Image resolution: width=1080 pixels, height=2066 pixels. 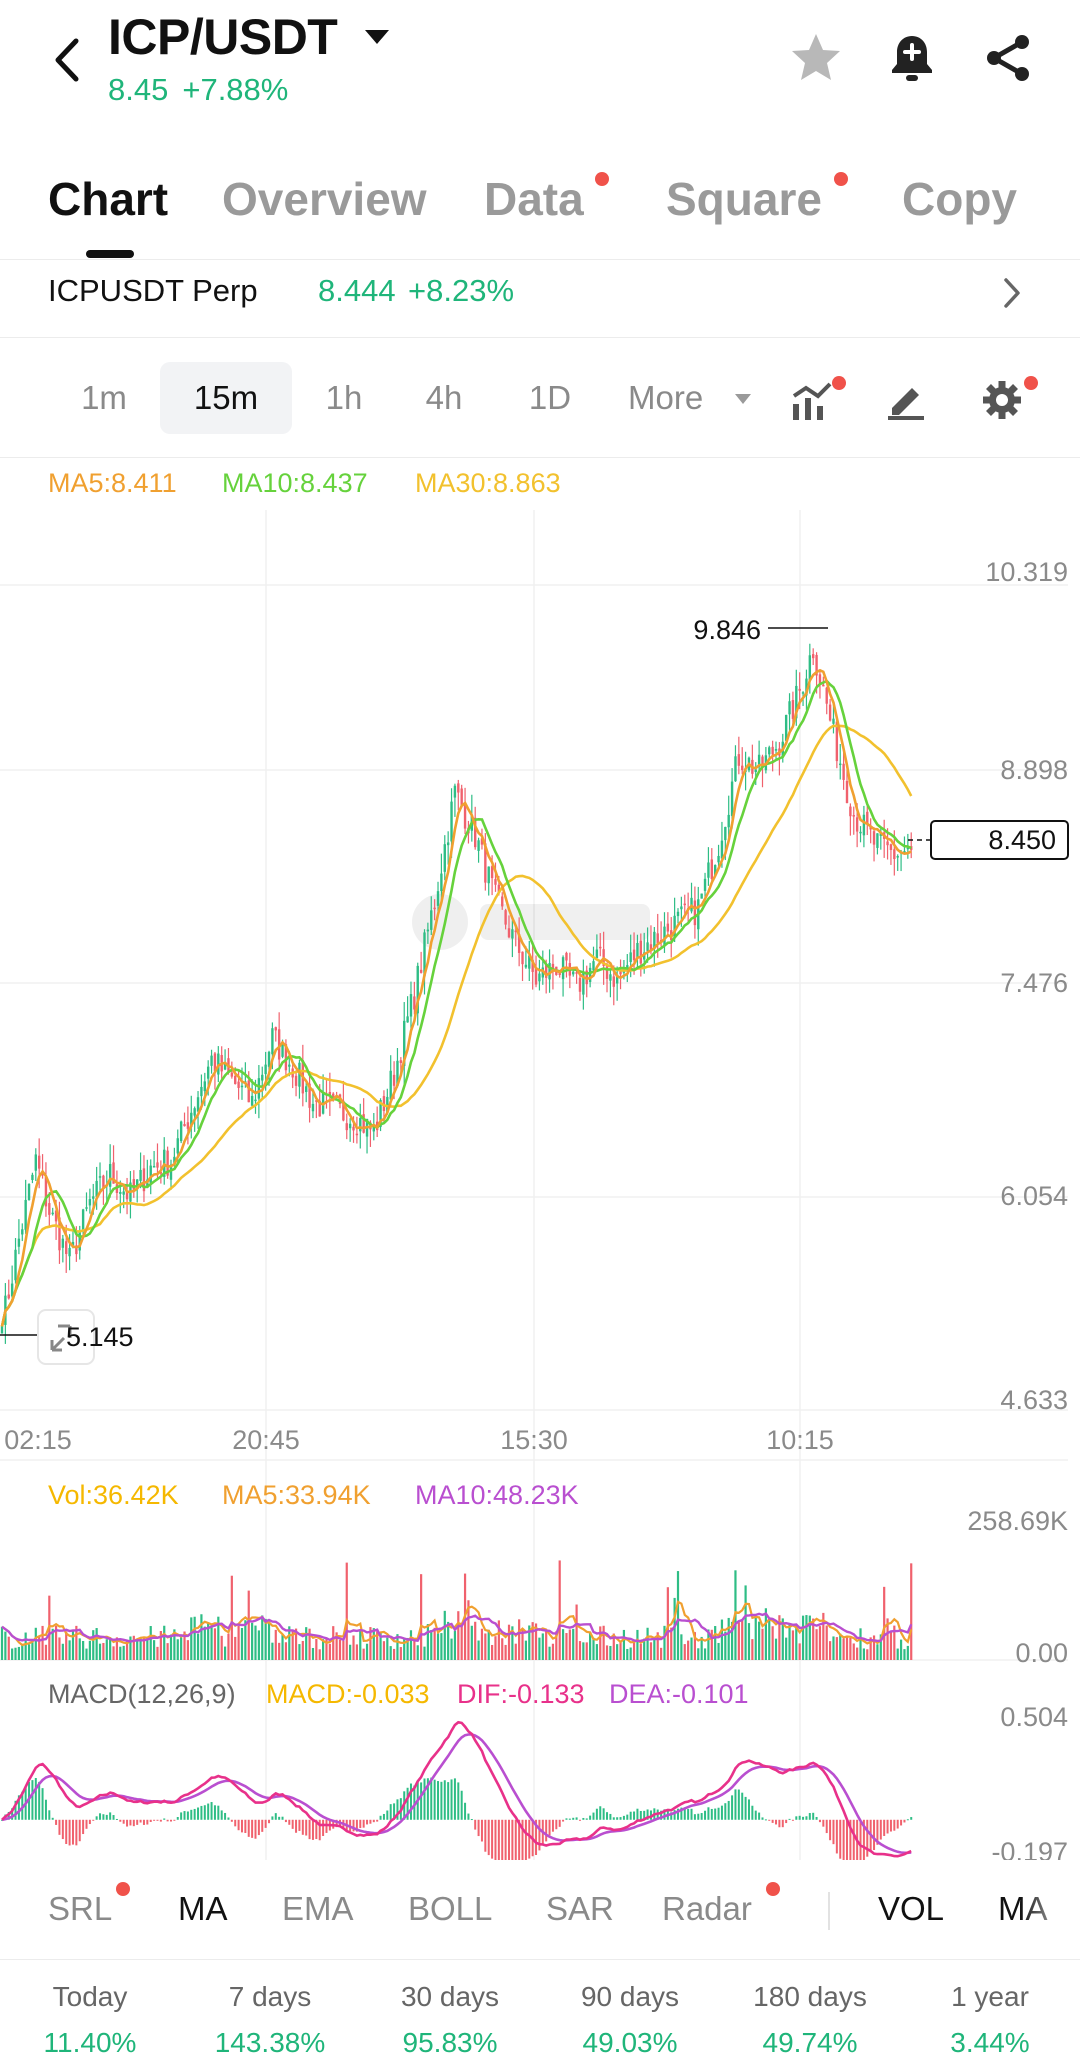 I want to click on sub-indicator-vol: VOL, so click(x=911, y=1908).